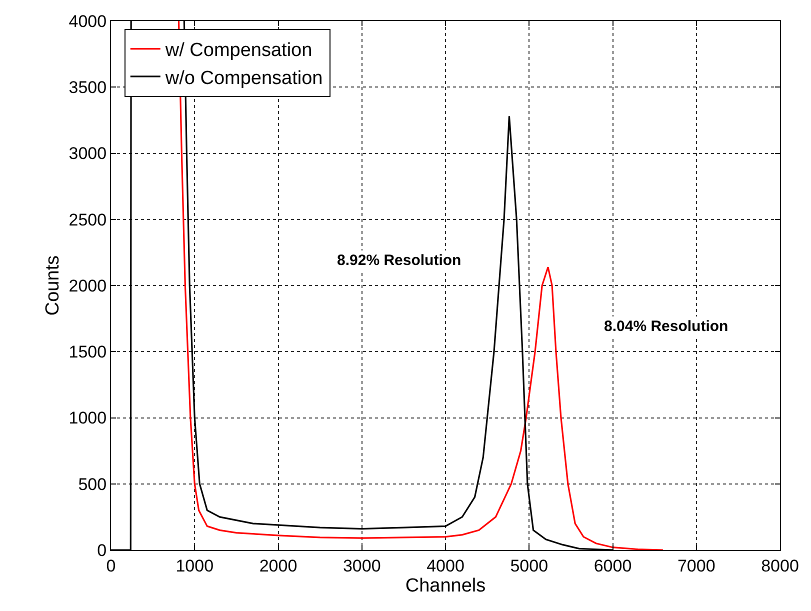 The width and height of the screenshot is (811, 611). What do you see at coordinates (102, 550) in the screenshot?
I see `y-tick-label: 0` at bounding box center [102, 550].